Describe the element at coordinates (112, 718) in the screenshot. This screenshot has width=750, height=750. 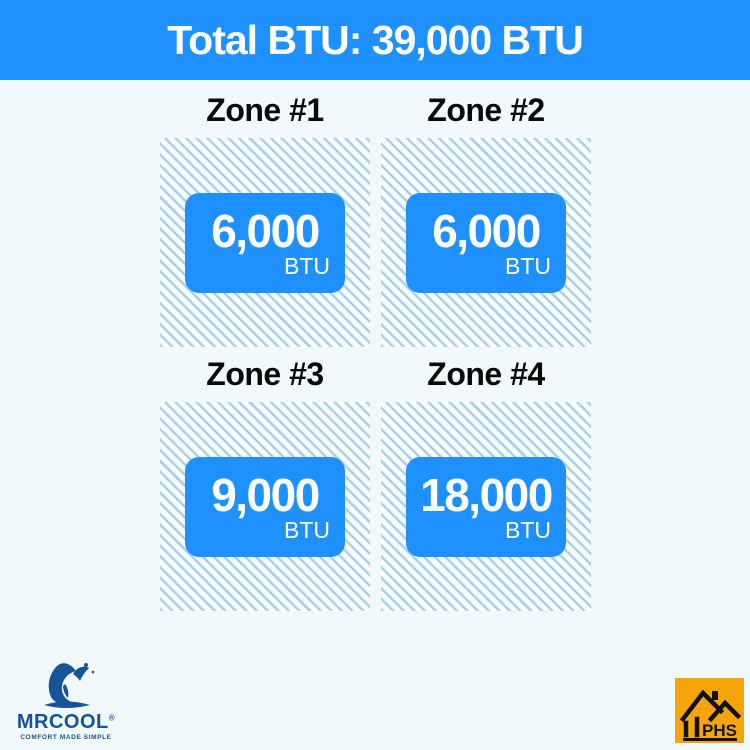
I see `registered-mark: ®` at that location.